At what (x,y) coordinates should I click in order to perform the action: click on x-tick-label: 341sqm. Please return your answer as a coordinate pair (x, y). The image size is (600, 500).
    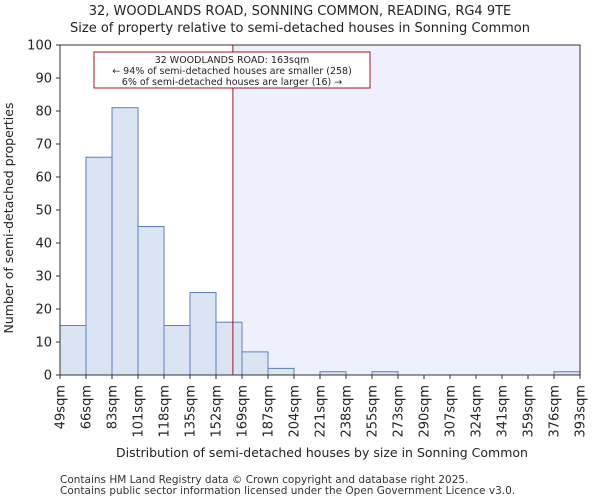
    Looking at the image, I should click on (503, 411).